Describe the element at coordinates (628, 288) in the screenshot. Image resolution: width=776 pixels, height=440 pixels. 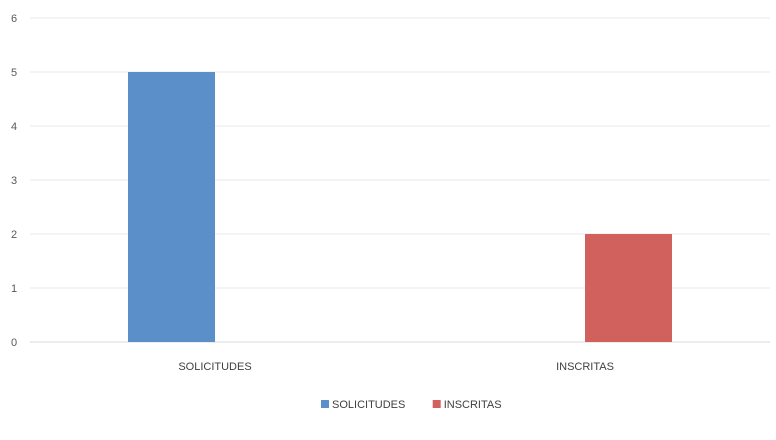
I see `bar-inscritas` at that location.